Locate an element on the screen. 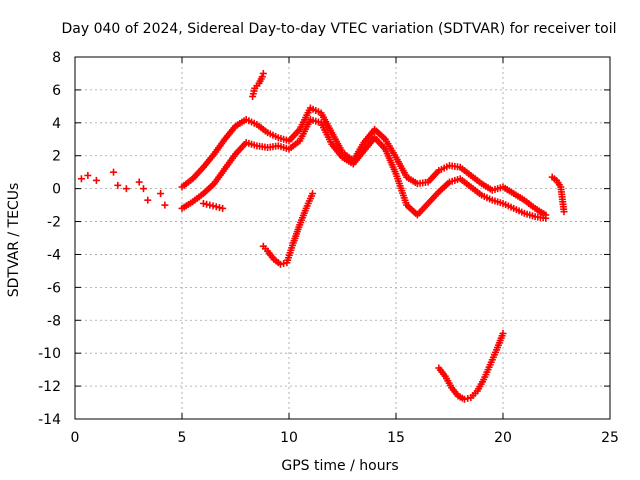 This screenshot has width=640, height=480. y-tick-label: 4 is located at coordinates (56, 124).